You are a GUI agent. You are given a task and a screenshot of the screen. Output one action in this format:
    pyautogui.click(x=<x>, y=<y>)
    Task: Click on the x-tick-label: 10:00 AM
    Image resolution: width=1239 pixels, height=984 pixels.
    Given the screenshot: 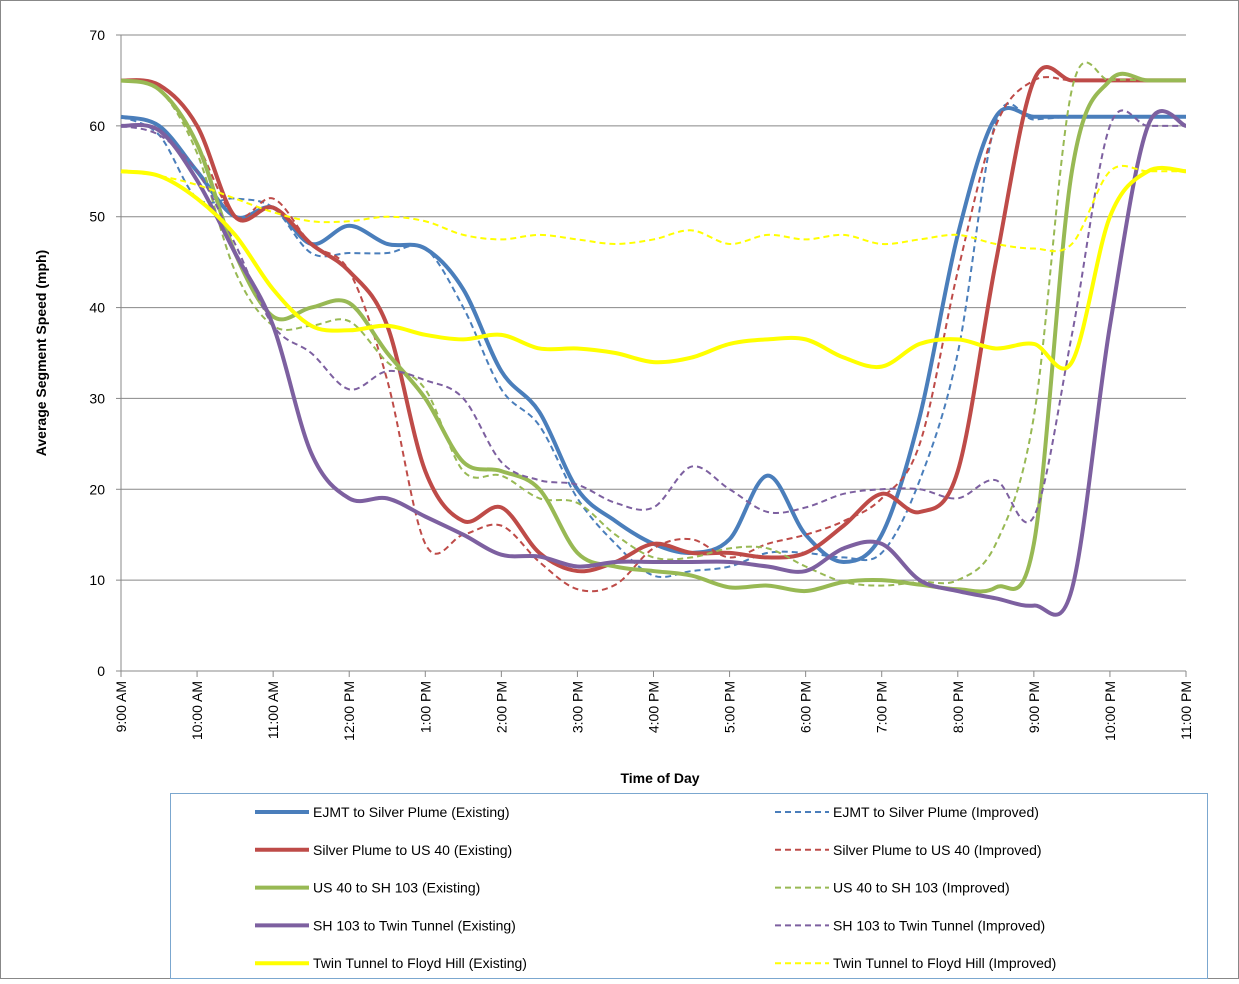 What is the action you would take?
    pyautogui.click(x=197, y=710)
    